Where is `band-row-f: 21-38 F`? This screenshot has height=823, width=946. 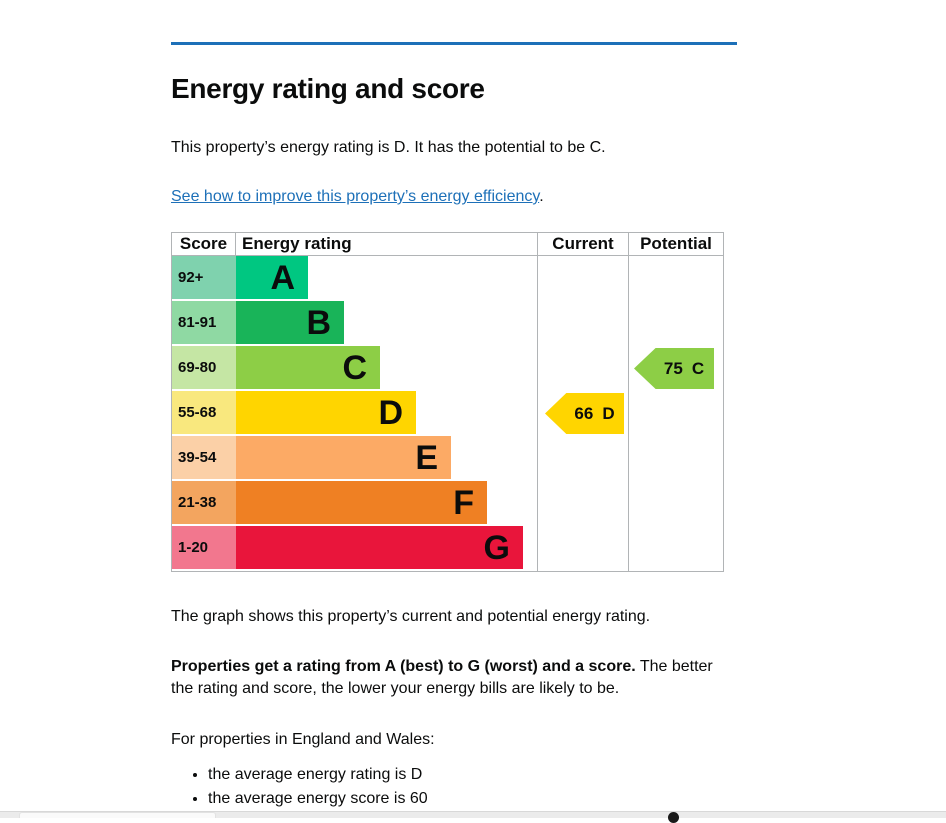 band-row-f: 21-38 F is located at coordinates (447, 503).